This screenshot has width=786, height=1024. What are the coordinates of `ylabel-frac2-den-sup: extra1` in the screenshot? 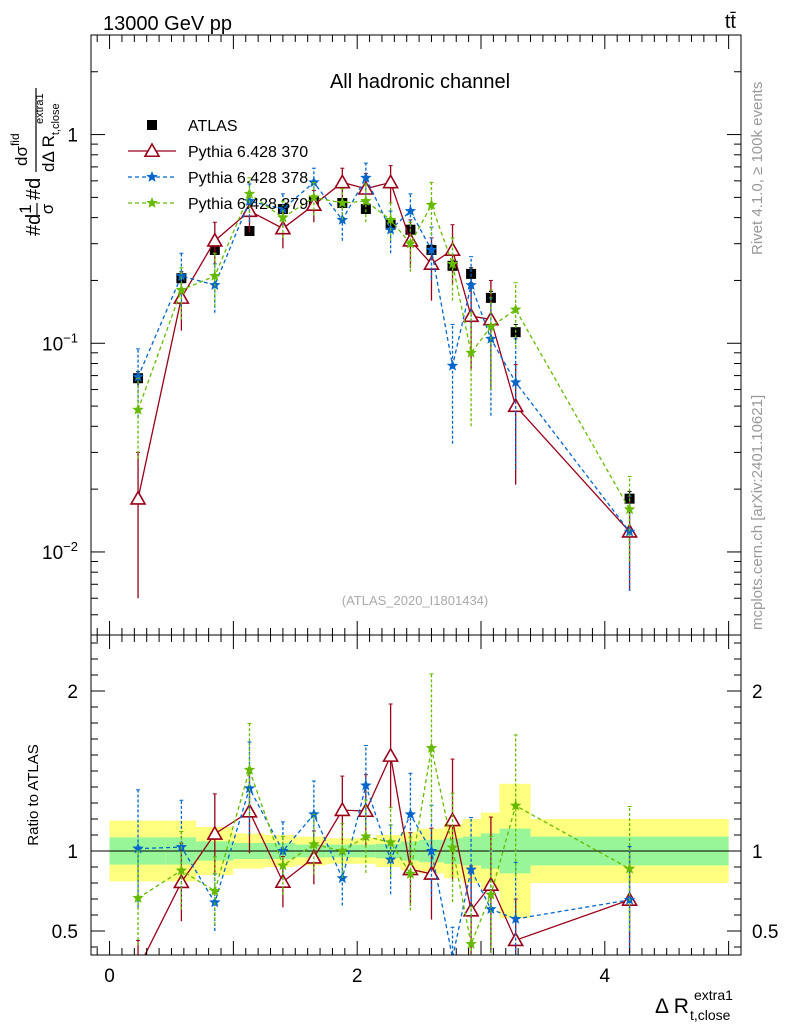 It's located at (40, 108).